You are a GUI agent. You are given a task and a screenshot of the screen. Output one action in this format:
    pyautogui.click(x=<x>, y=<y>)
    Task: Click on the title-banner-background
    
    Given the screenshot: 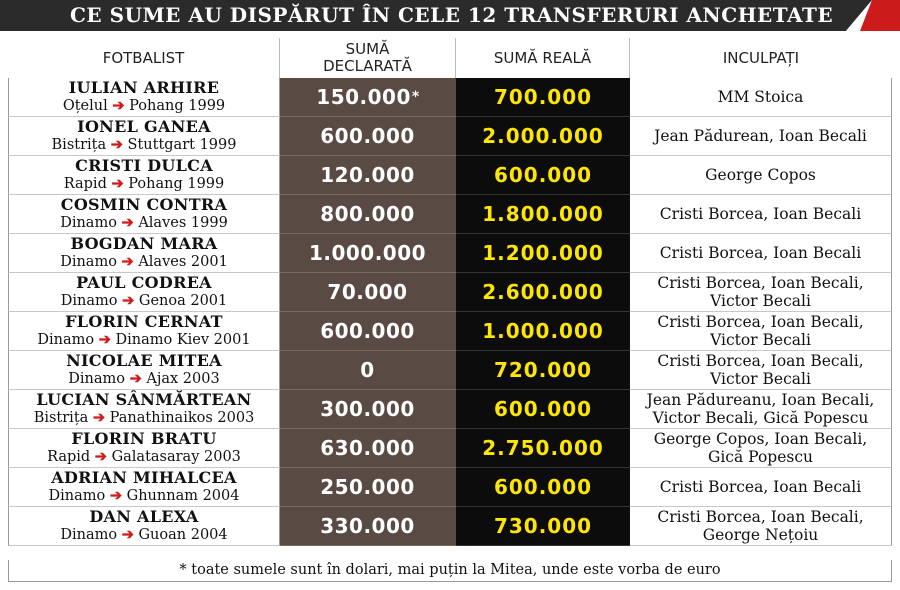 What is the action you would take?
    pyautogui.click(x=436, y=15)
    